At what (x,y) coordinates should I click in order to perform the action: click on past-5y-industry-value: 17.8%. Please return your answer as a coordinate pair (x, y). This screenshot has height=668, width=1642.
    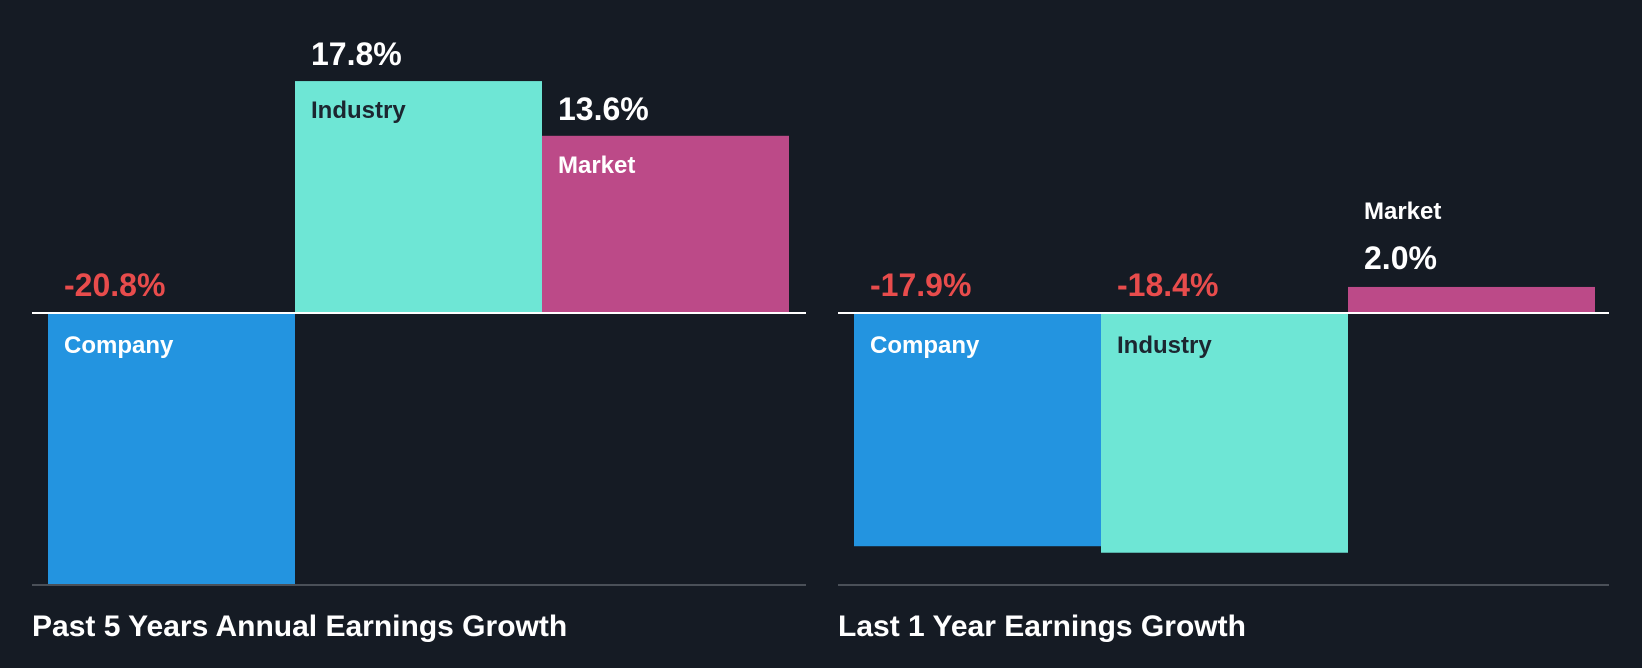
    Looking at the image, I should click on (356, 54).